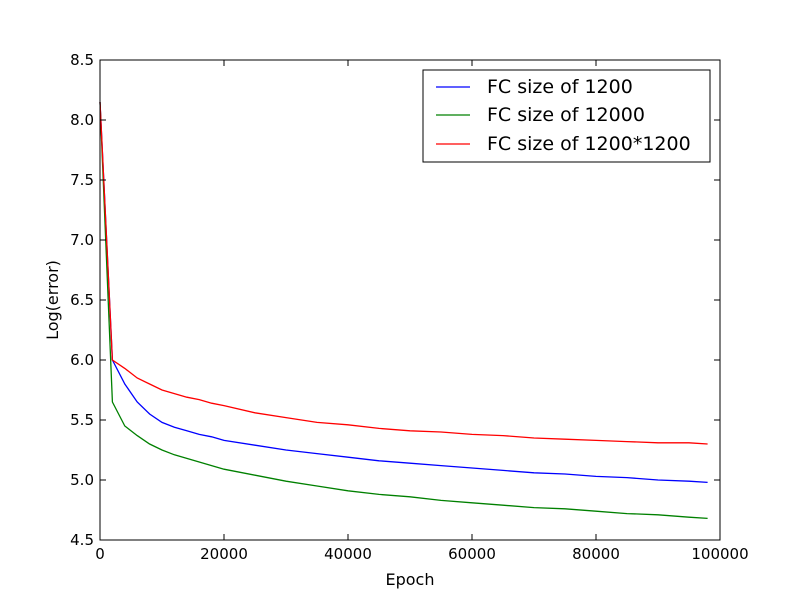 The height and width of the screenshot is (600, 800). I want to click on x-axis-label: Epoch, so click(410, 579).